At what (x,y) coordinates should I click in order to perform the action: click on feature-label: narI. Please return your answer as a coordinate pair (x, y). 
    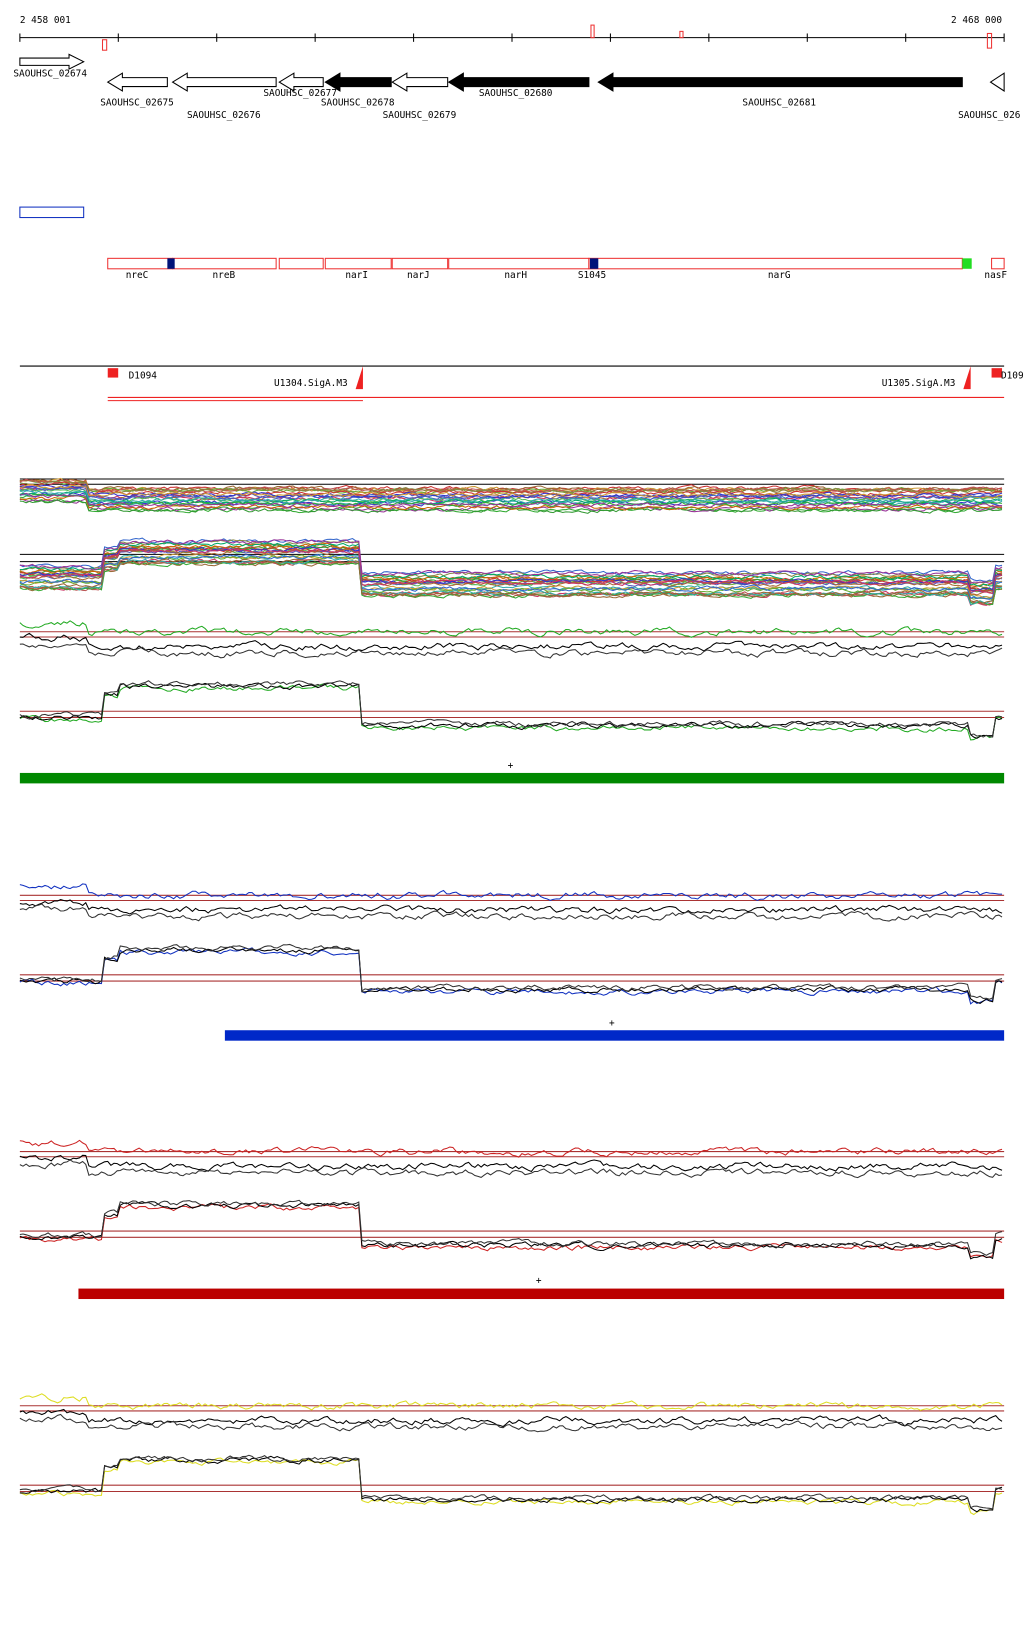
    Looking at the image, I should click on (356, 275).